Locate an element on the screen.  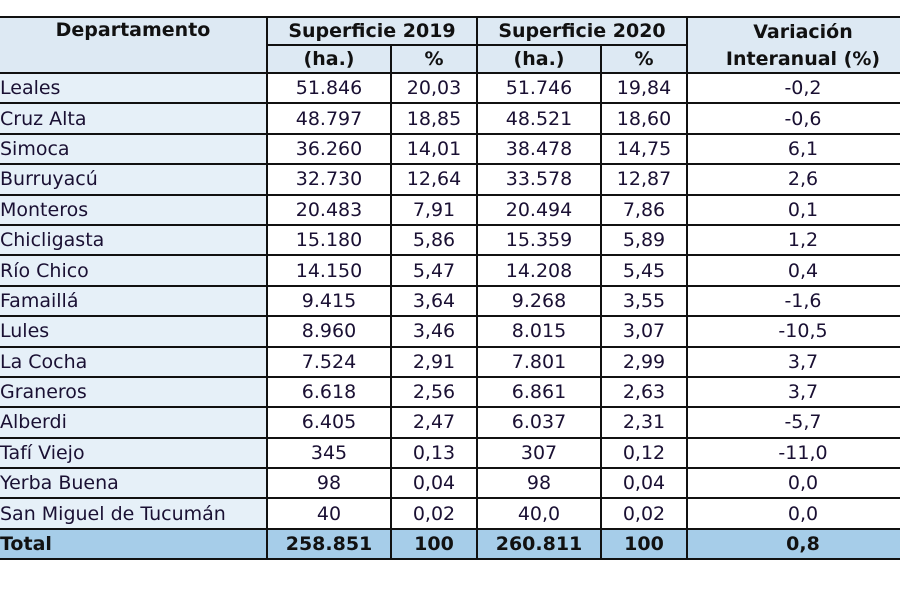
table-row: Simoca 36.260 14,01 38.478 14,75 6,1 is located at coordinates (450, 149).